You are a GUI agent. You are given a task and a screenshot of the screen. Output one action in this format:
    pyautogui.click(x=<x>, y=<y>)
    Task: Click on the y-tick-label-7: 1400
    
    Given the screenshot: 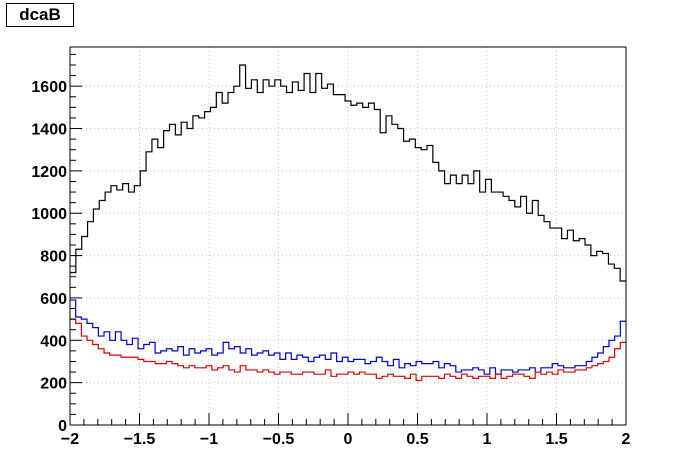 What is the action you would take?
    pyautogui.click(x=49, y=130)
    